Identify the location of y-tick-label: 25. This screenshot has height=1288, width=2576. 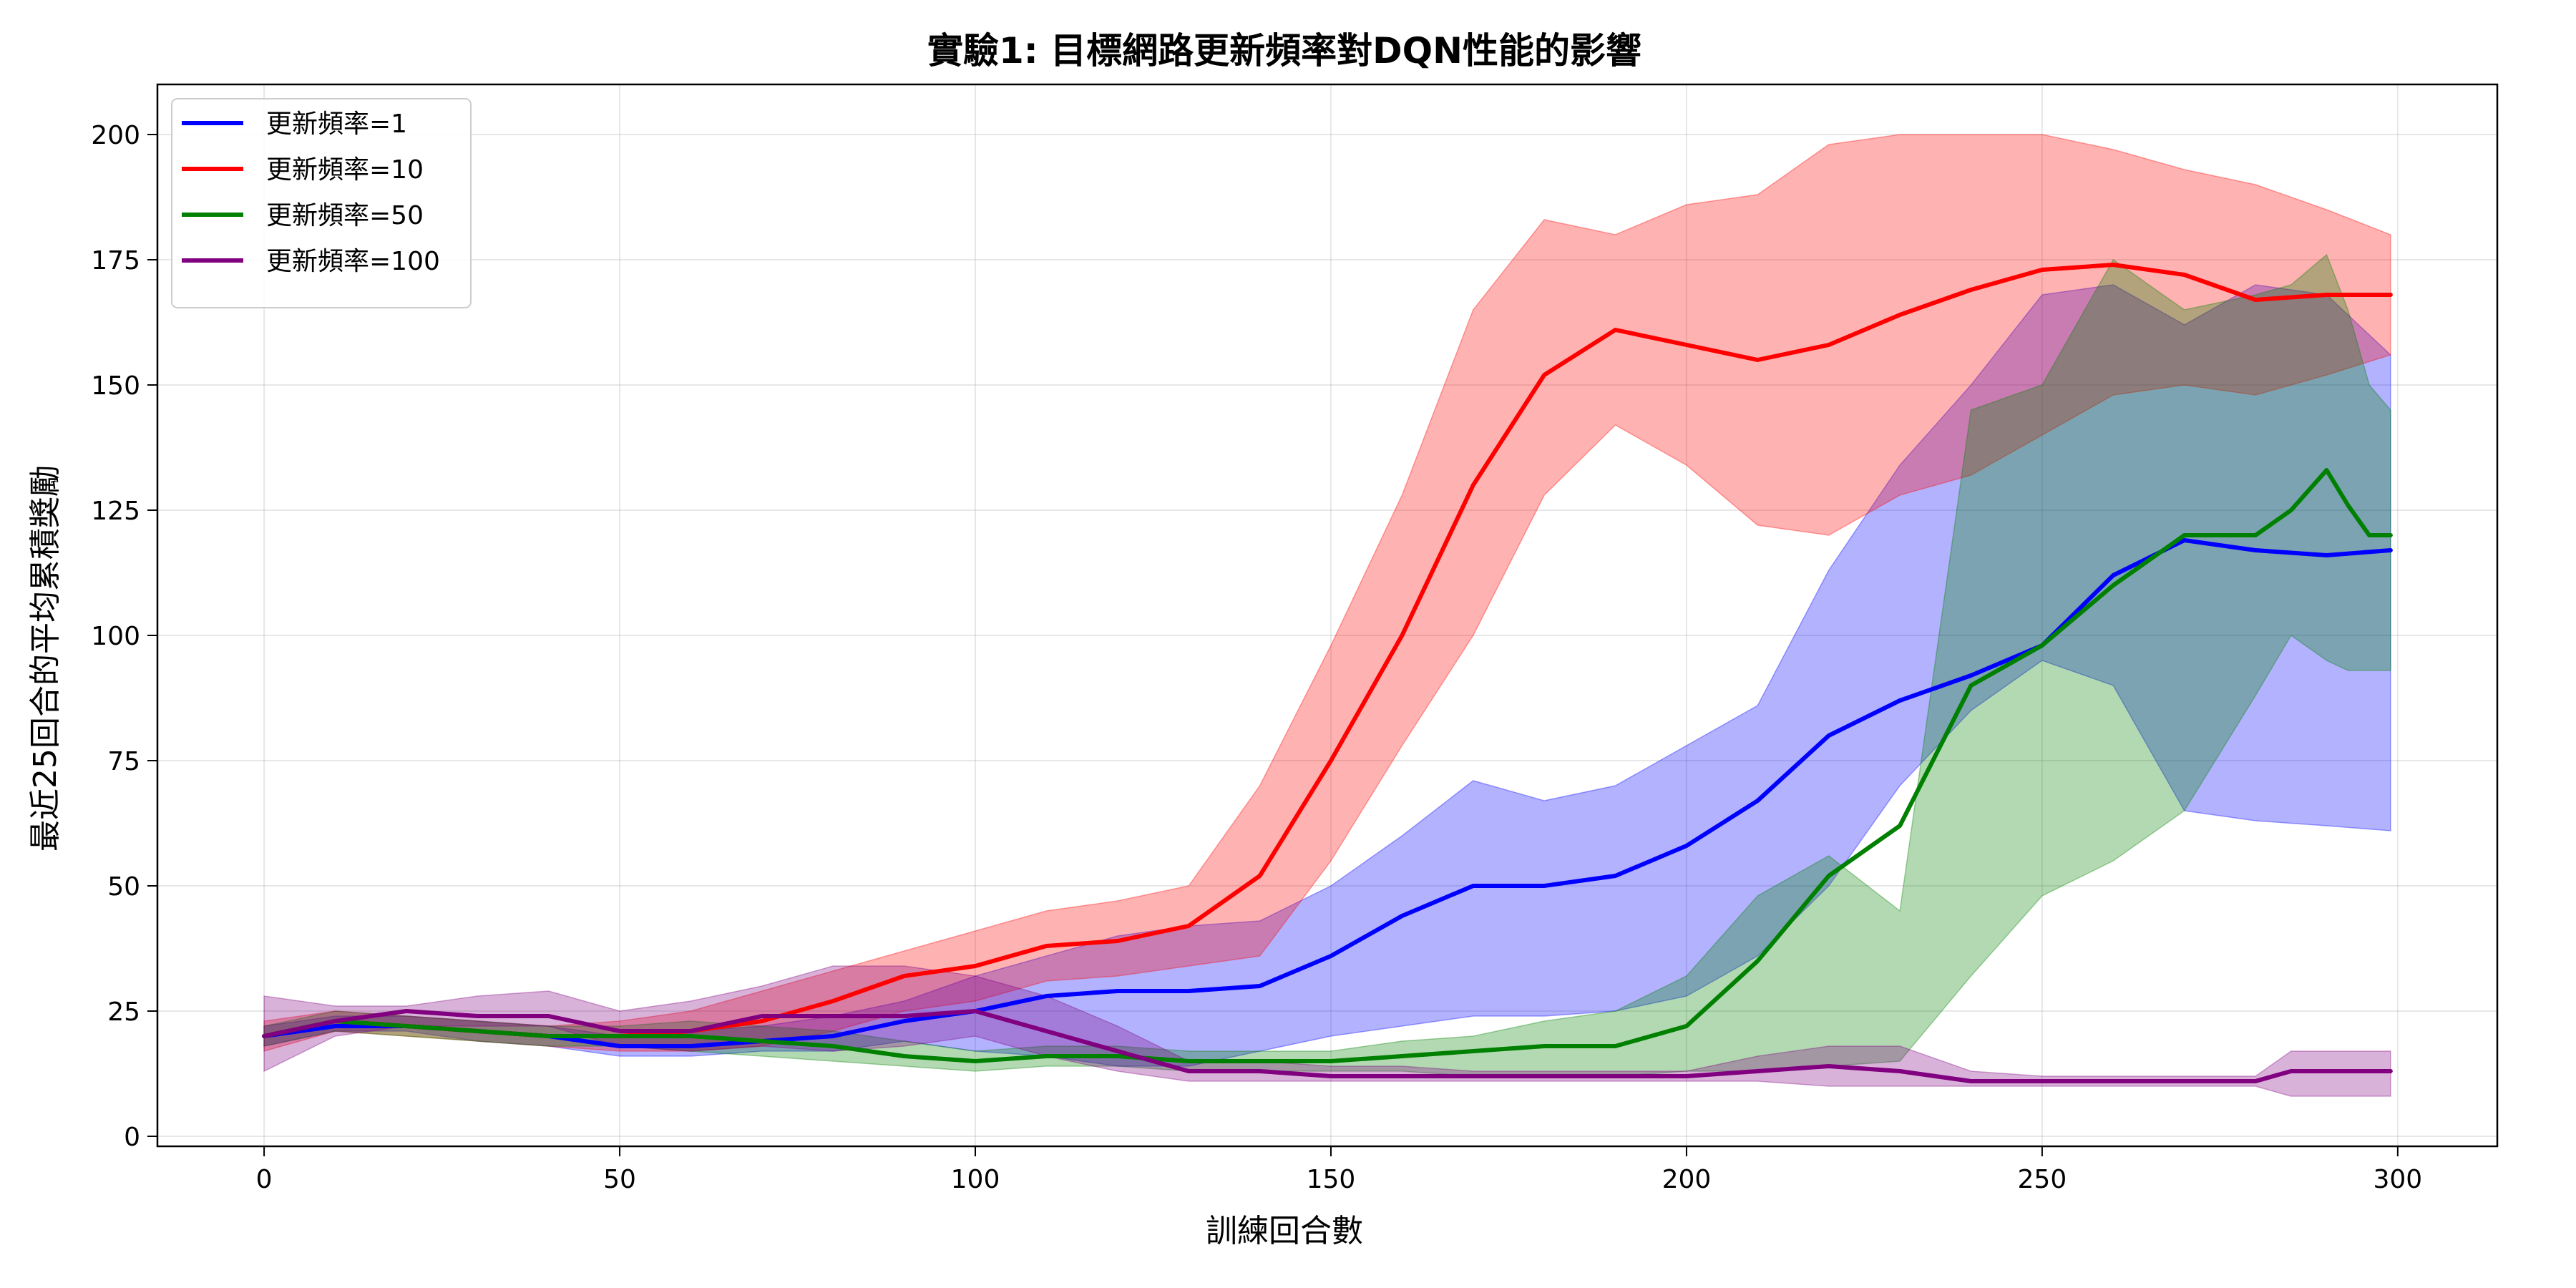
(123, 1012).